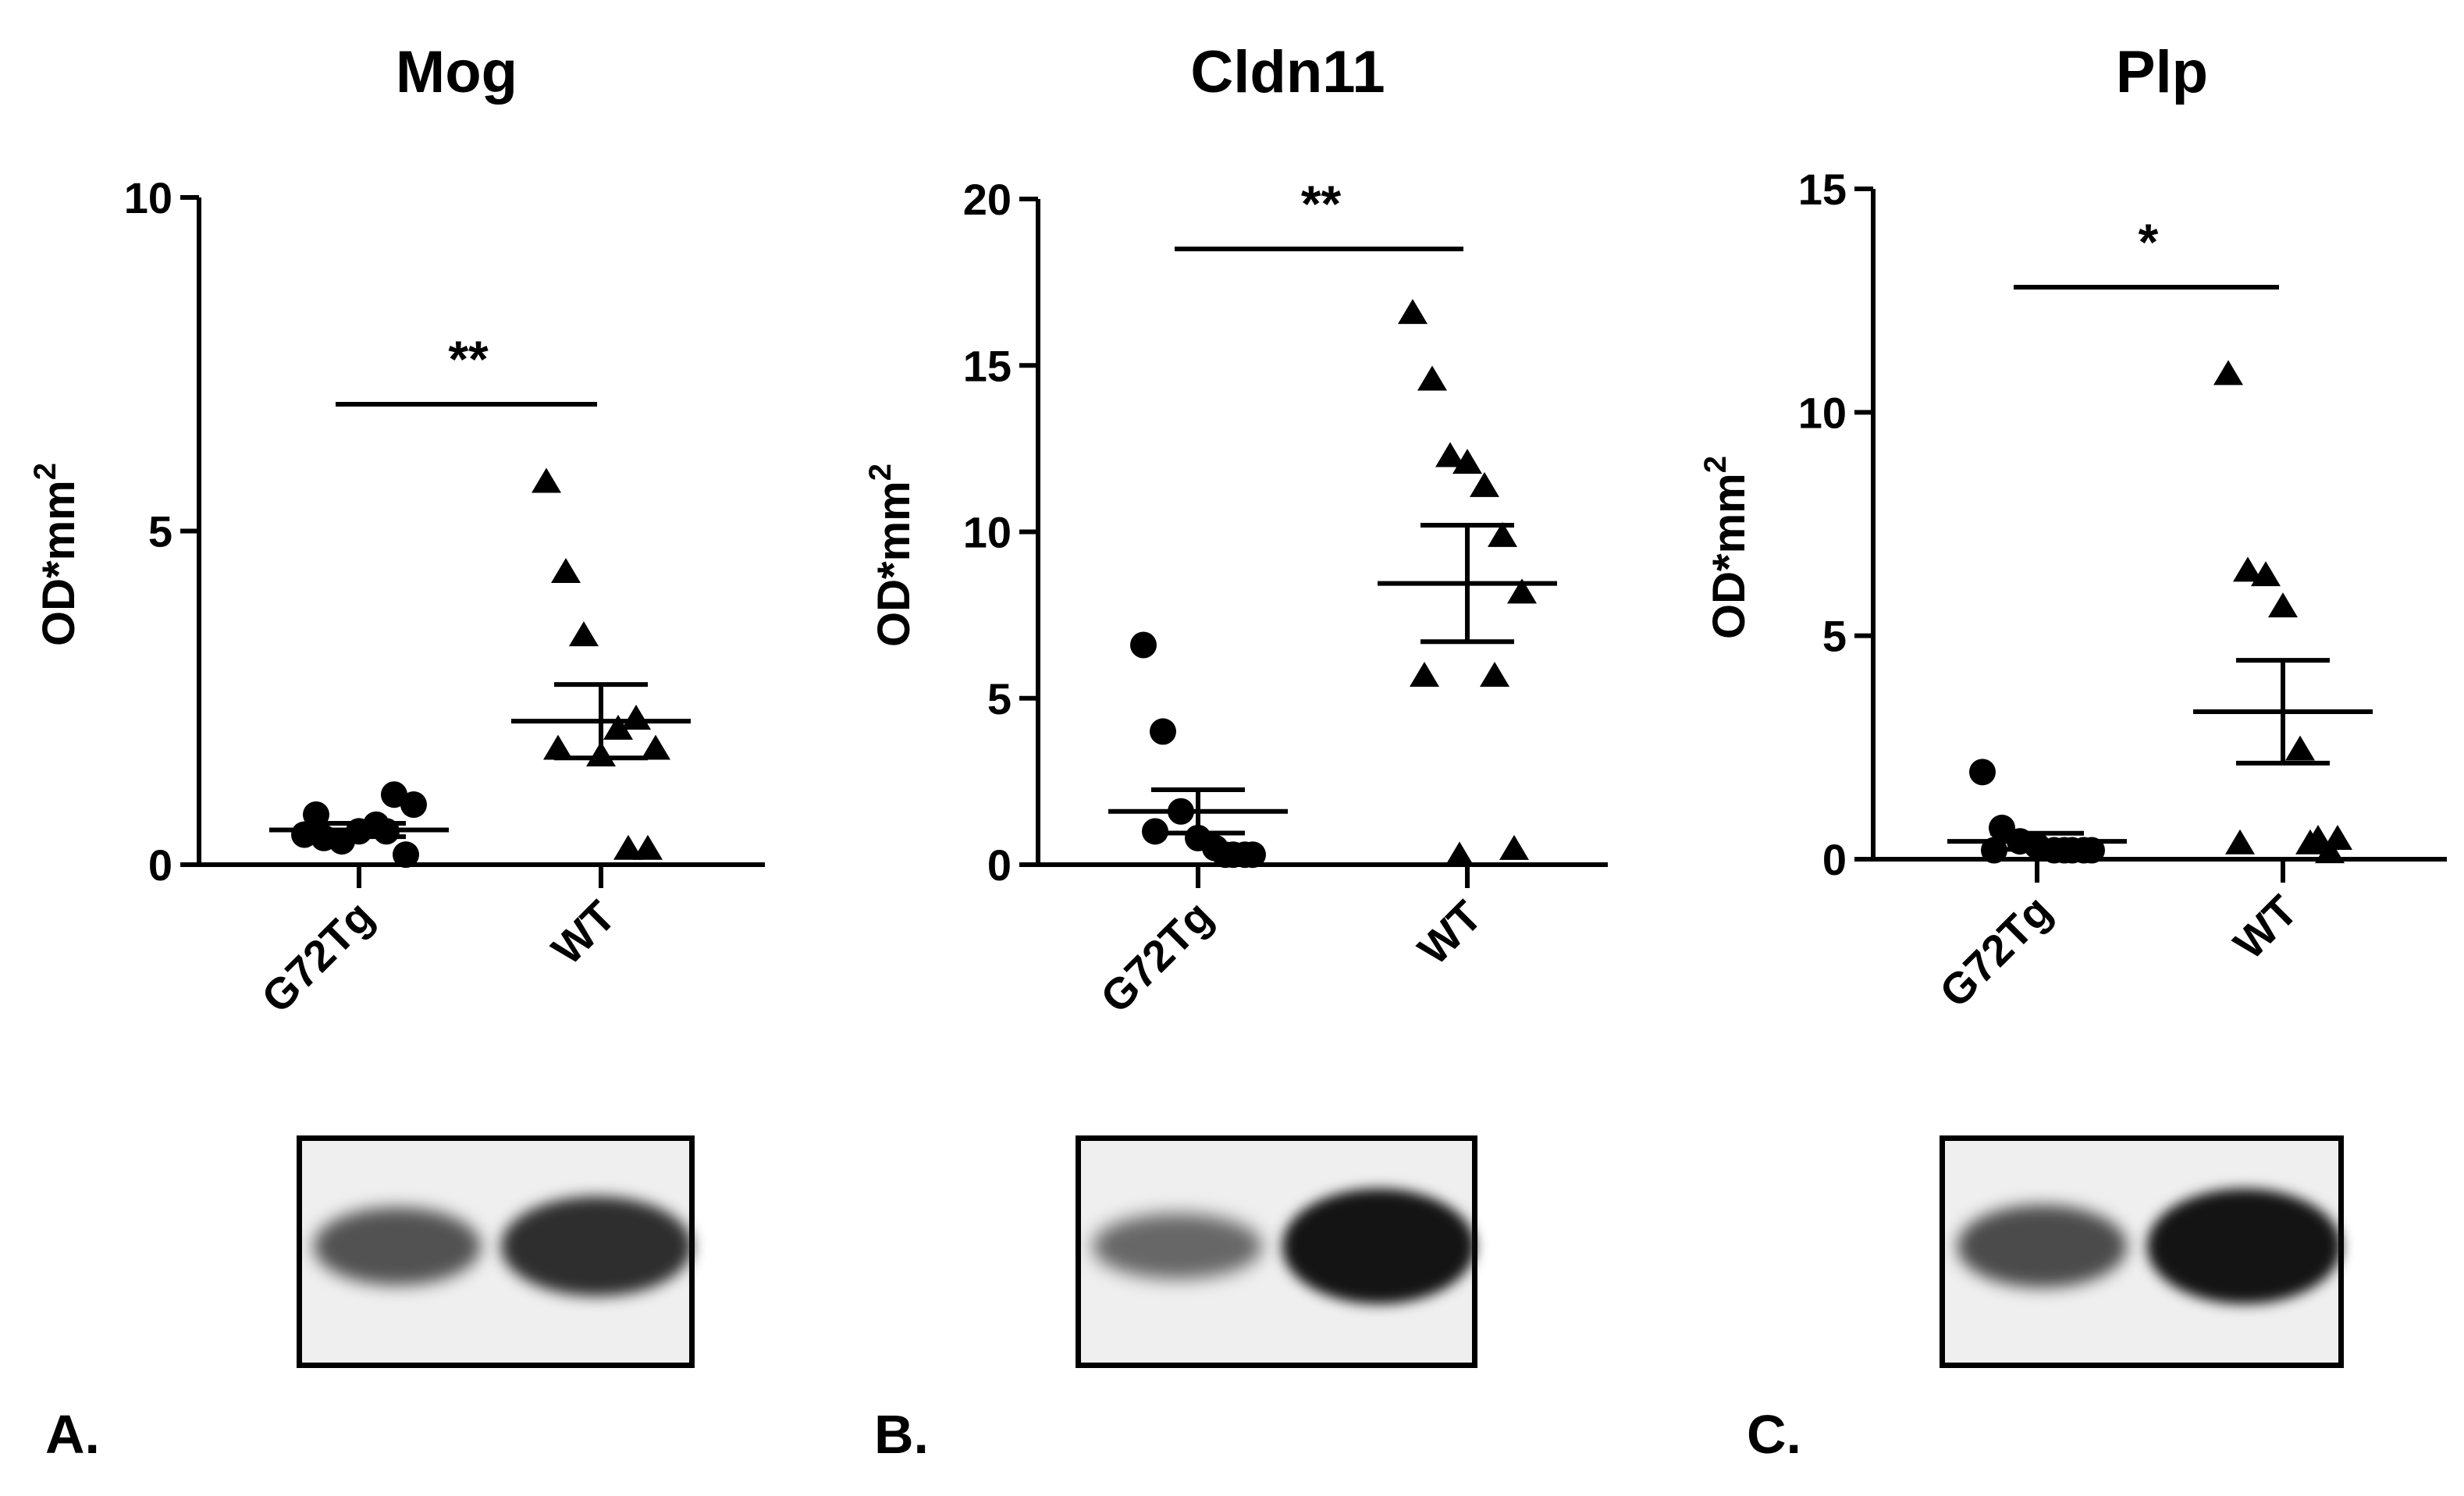  What do you see at coordinates (72, 1434) in the screenshot?
I see `panel-letter: A.` at bounding box center [72, 1434].